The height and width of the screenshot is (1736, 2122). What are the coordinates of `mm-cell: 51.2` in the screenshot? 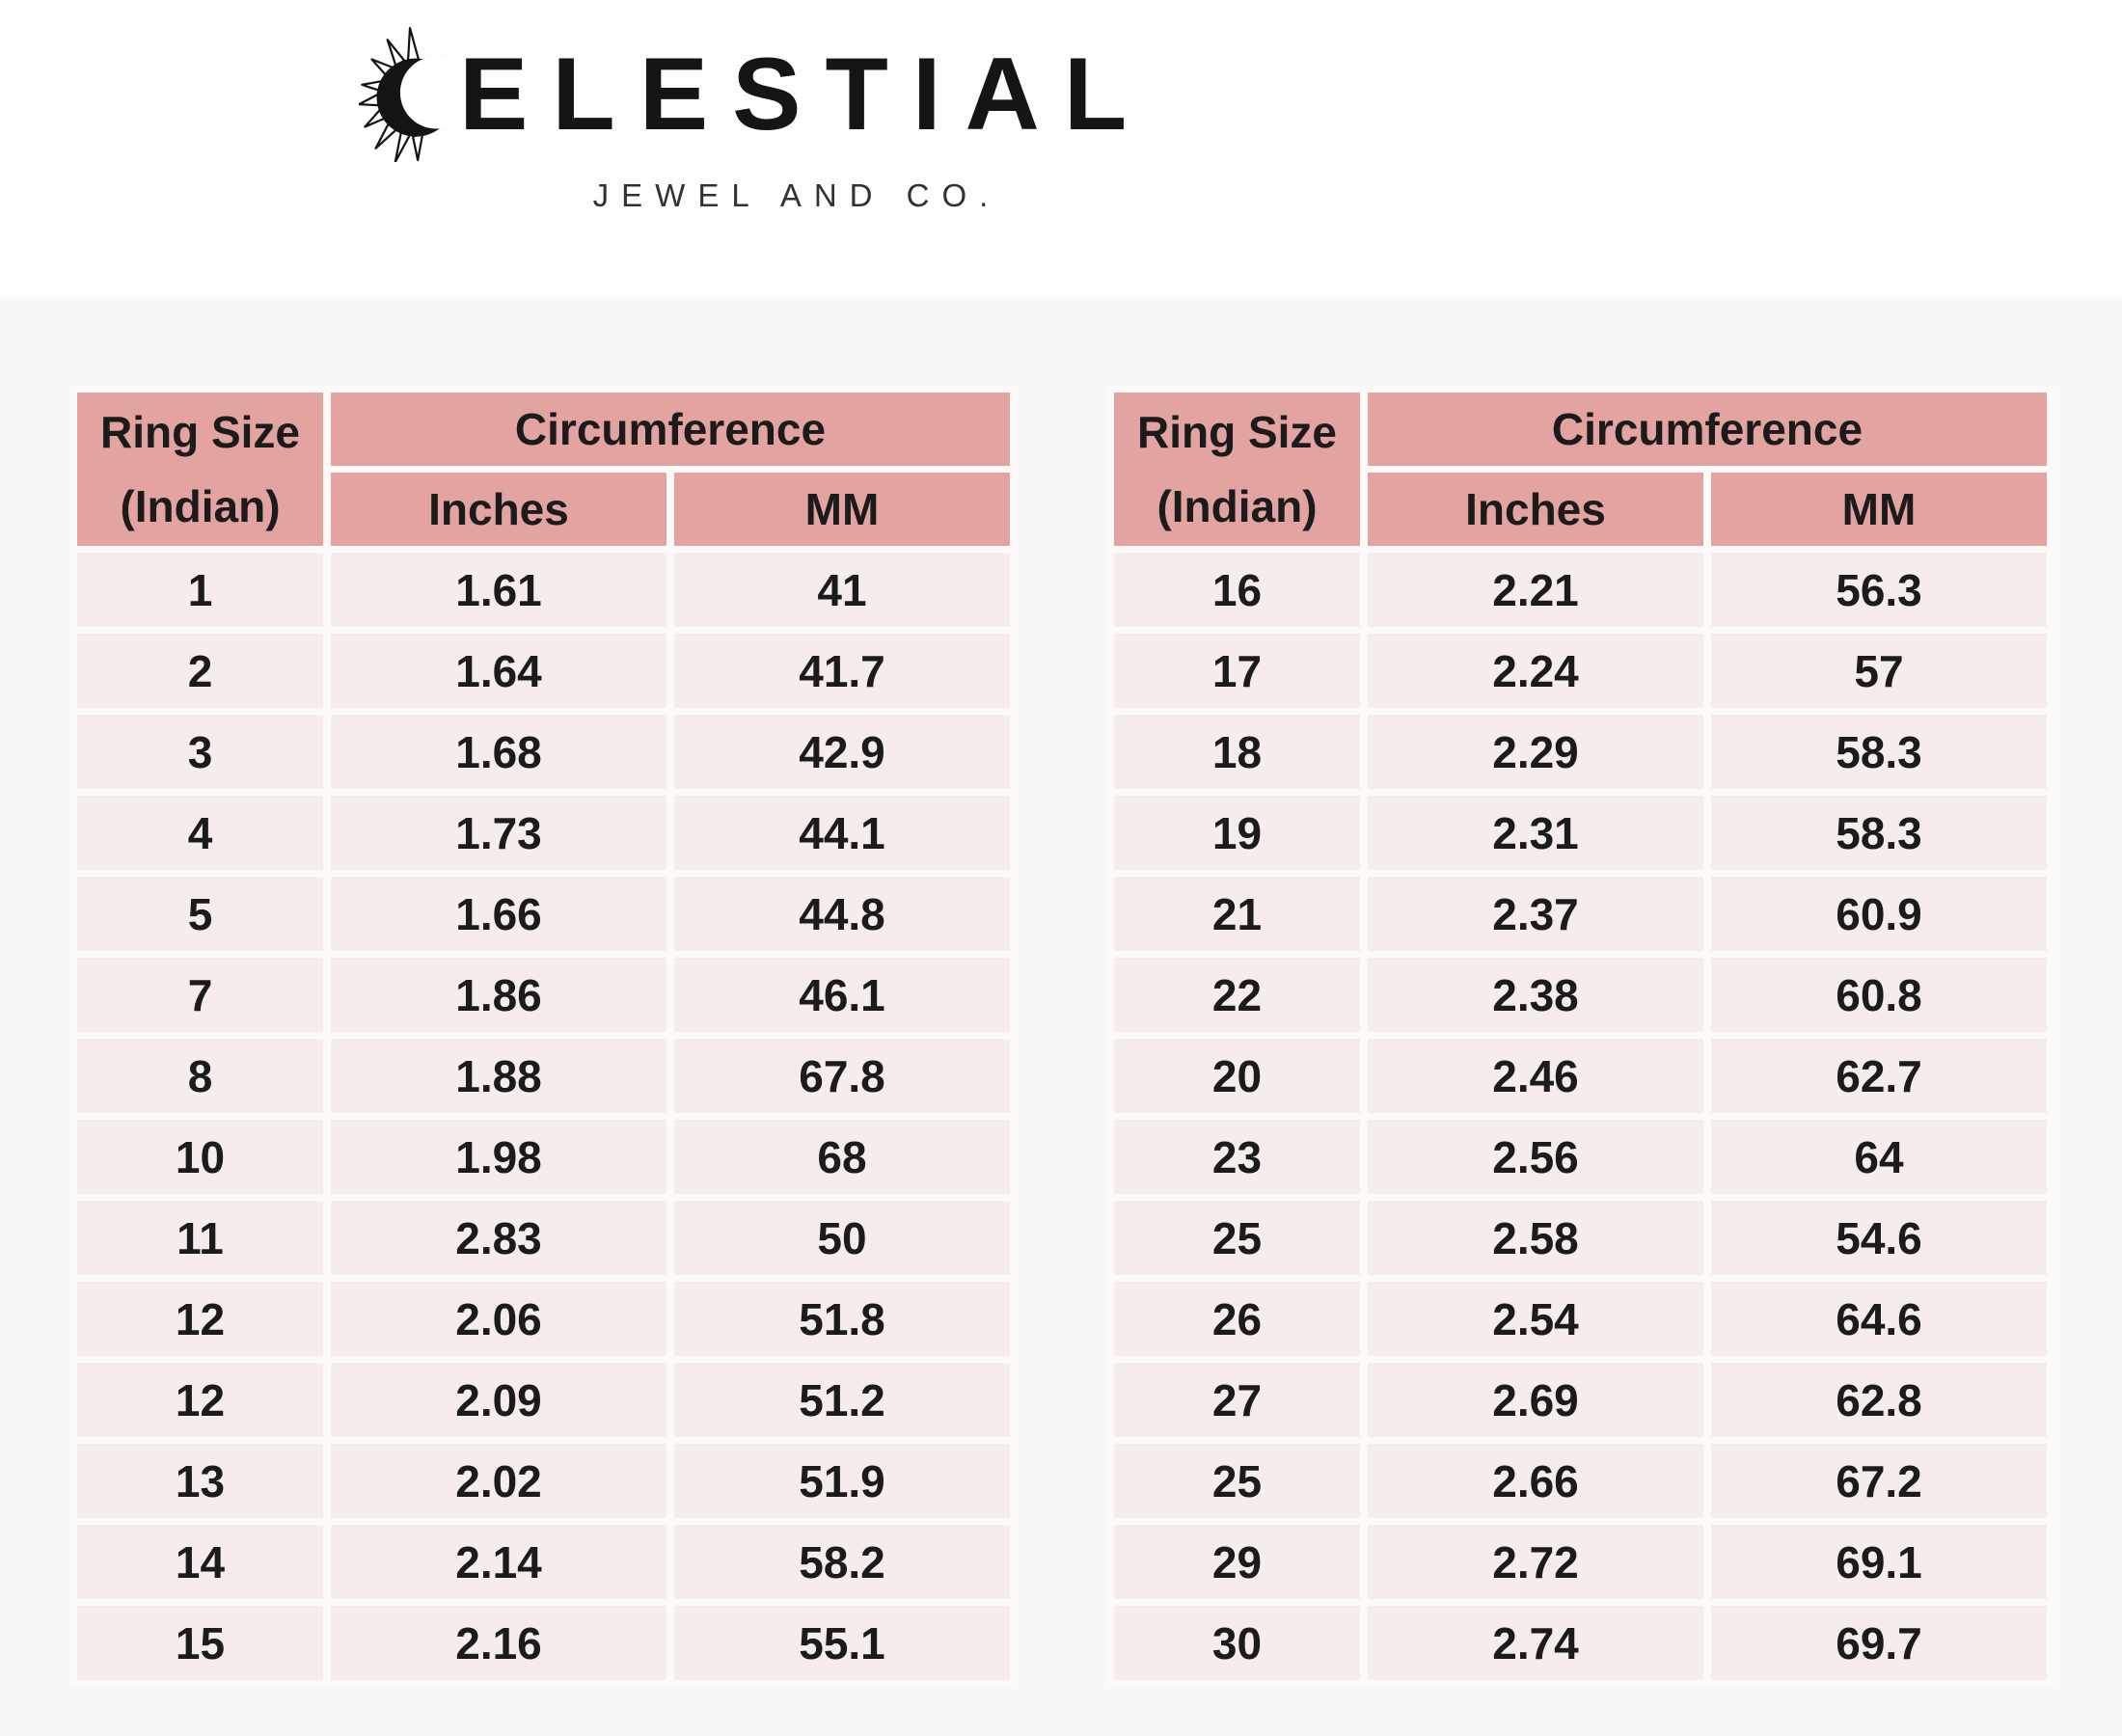 It's located at (842, 1400).